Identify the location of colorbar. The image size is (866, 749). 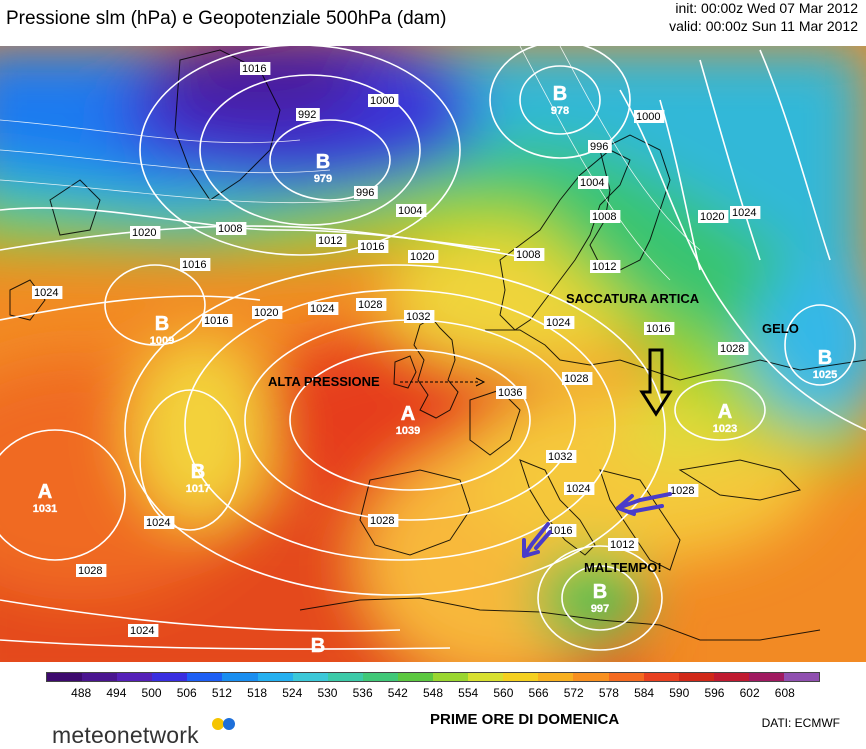
(433, 677).